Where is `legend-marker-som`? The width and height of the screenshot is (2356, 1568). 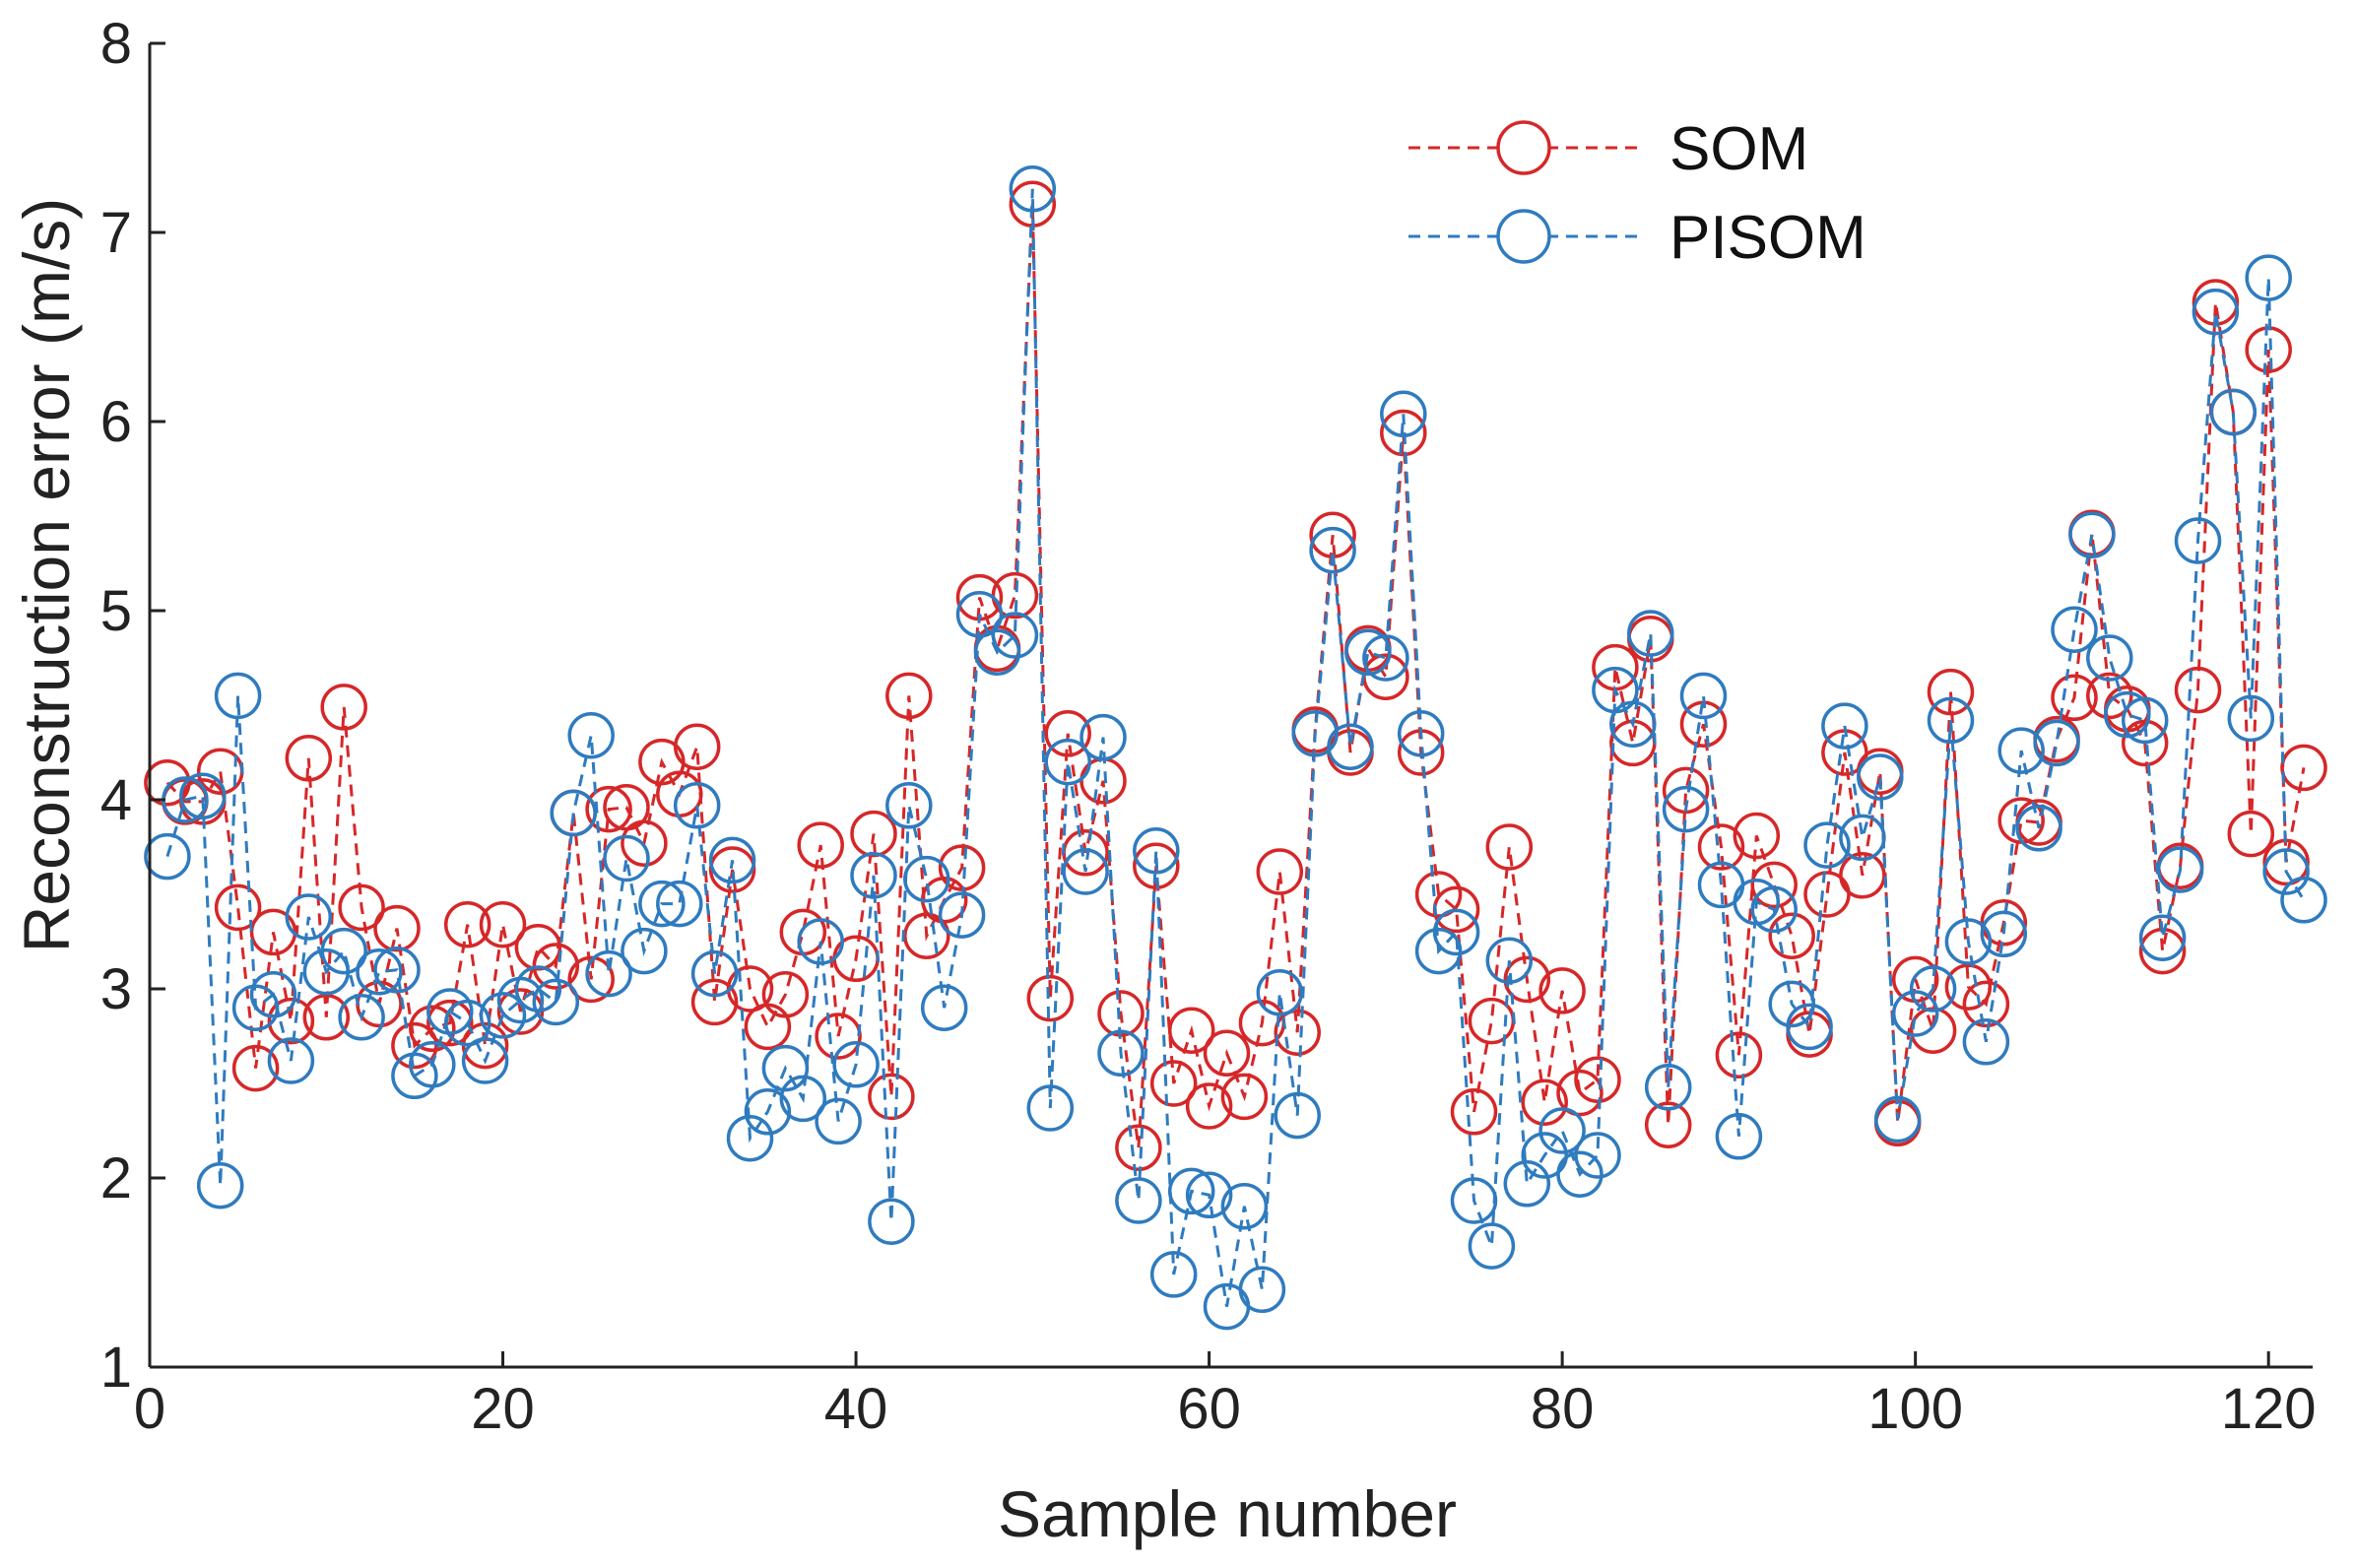
legend-marker-som is located at coordinates (1523, 147).